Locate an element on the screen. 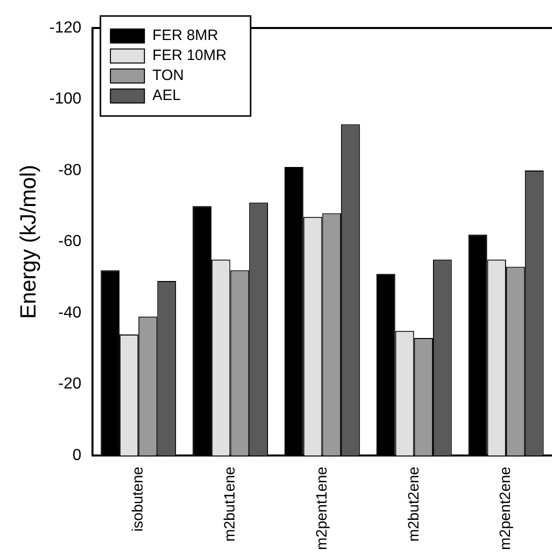  y-tick-label: -100 is located at coordinates (65, 99).